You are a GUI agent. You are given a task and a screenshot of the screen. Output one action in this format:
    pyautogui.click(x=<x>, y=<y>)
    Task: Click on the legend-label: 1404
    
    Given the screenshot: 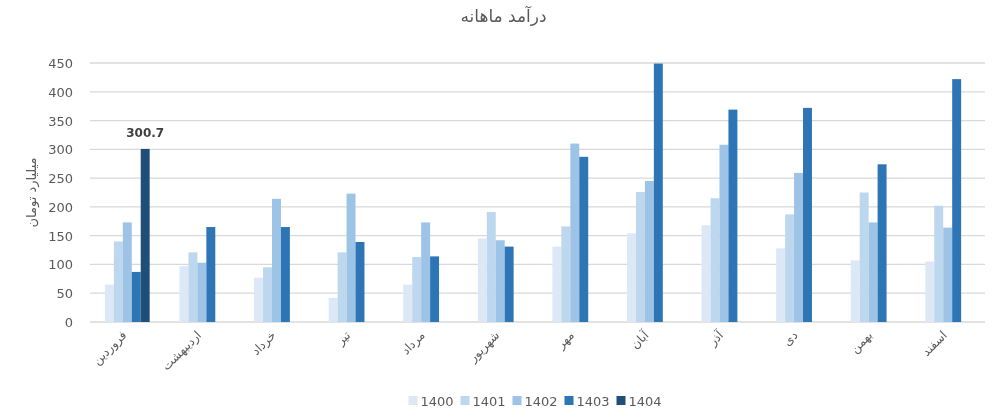 What is the action you would take?
    pyautogui.click(x=645, y=401)
    